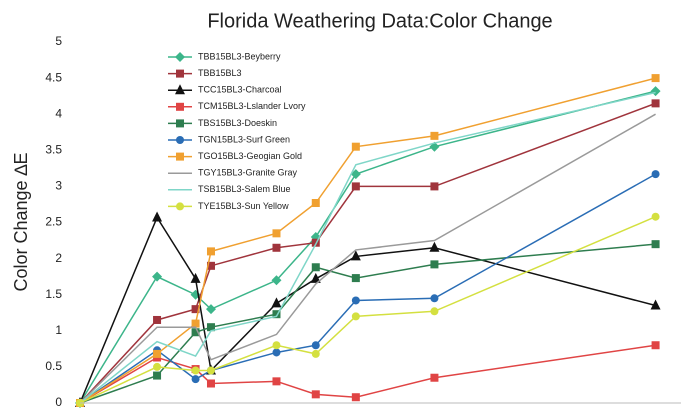 Image resolution: width=692 pixels, height=412 pixels. Describe the element at coordinates (53, 77) in the screenshot. I see `y-tick-label: 4.5` at that location.